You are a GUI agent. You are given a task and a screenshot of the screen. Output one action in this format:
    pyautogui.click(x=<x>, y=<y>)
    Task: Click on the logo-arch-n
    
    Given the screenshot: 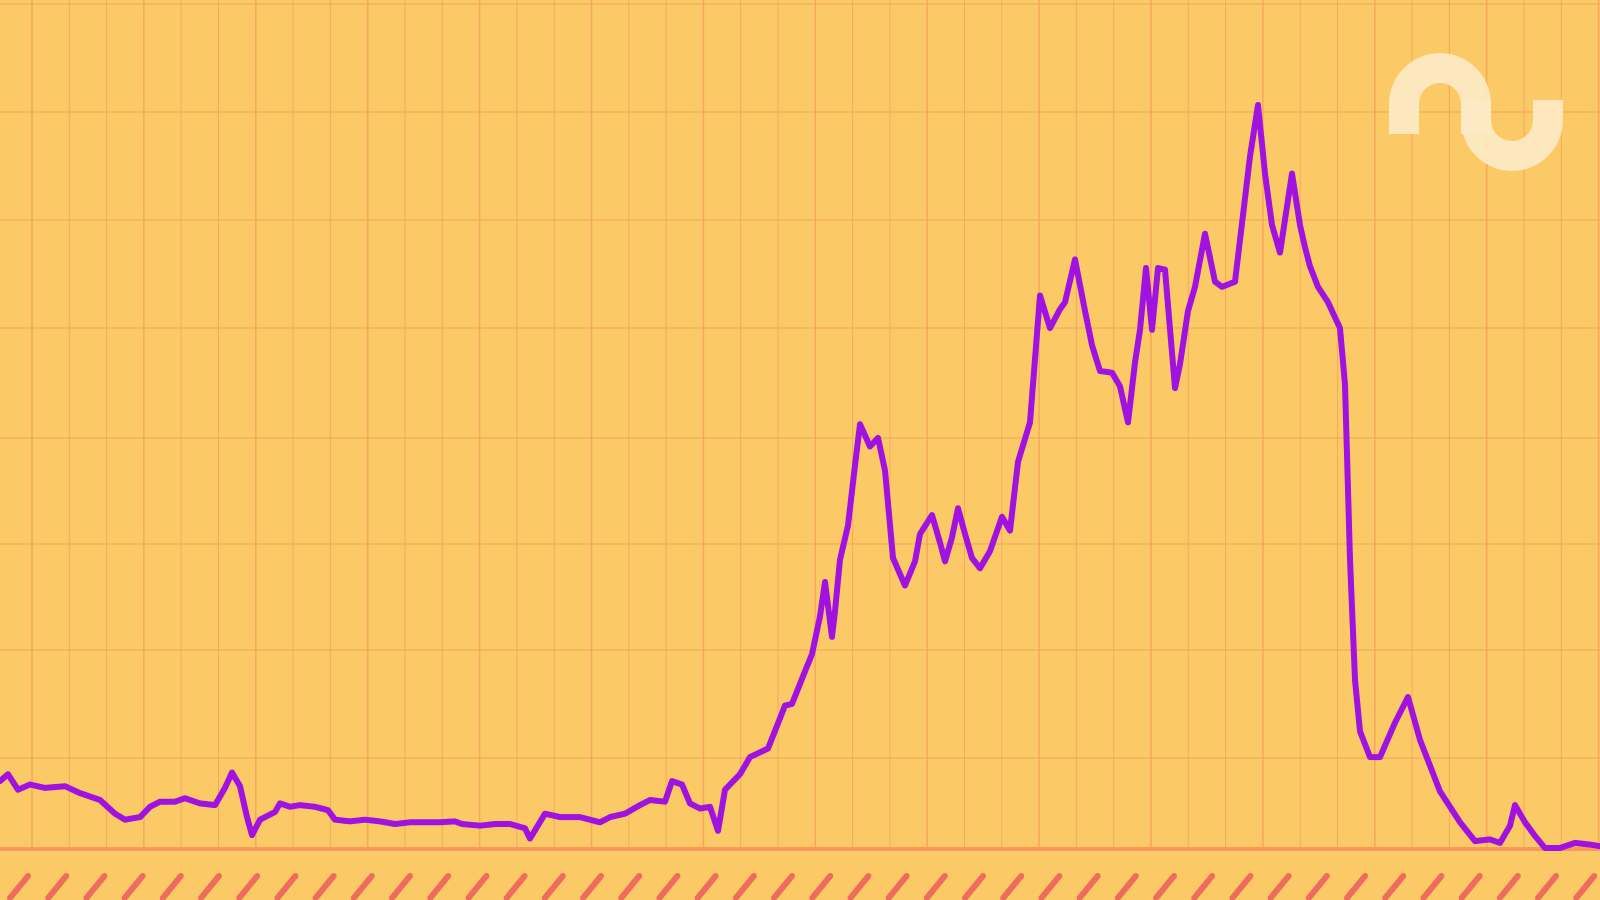 What is the action you would take?
    pyautogui.click(x=1440, y=93)
    